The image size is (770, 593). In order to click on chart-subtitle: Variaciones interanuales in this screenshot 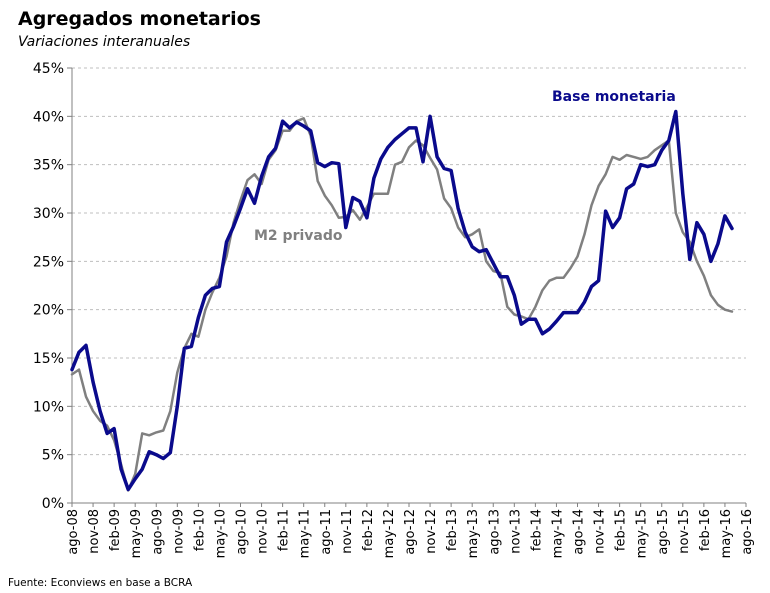, I will do `click(104, 42)`.